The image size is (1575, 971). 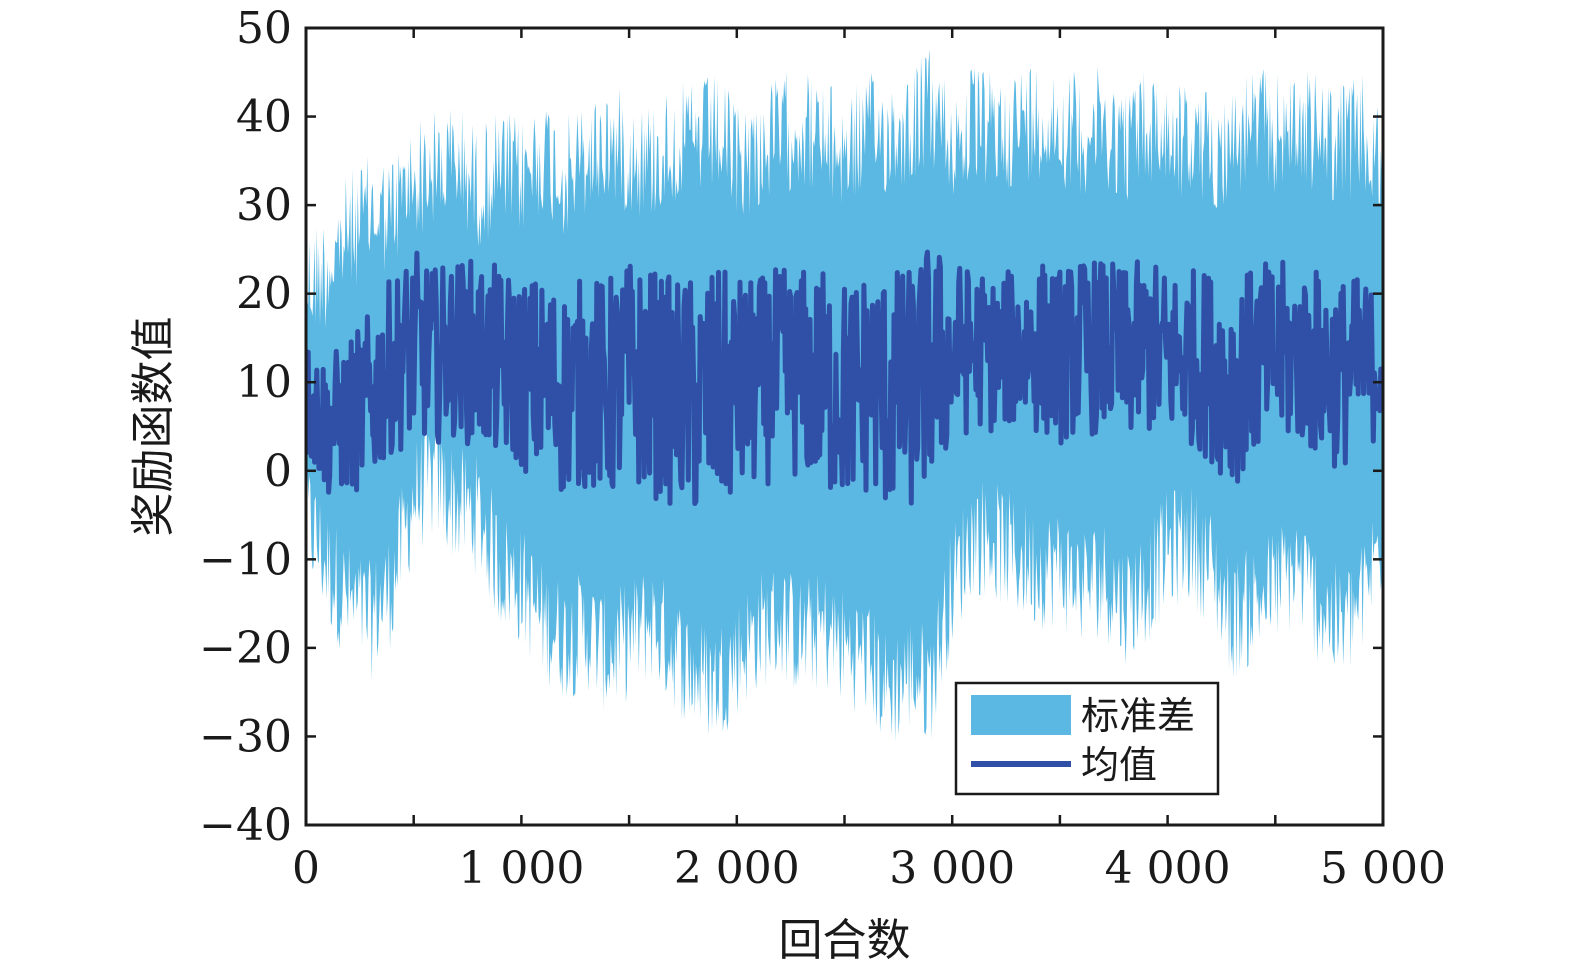 What do you see at coordinates (1383, 868) in the screenshot?
I see `x-tick-label: 5 000` at bounding box center [1383, 868].